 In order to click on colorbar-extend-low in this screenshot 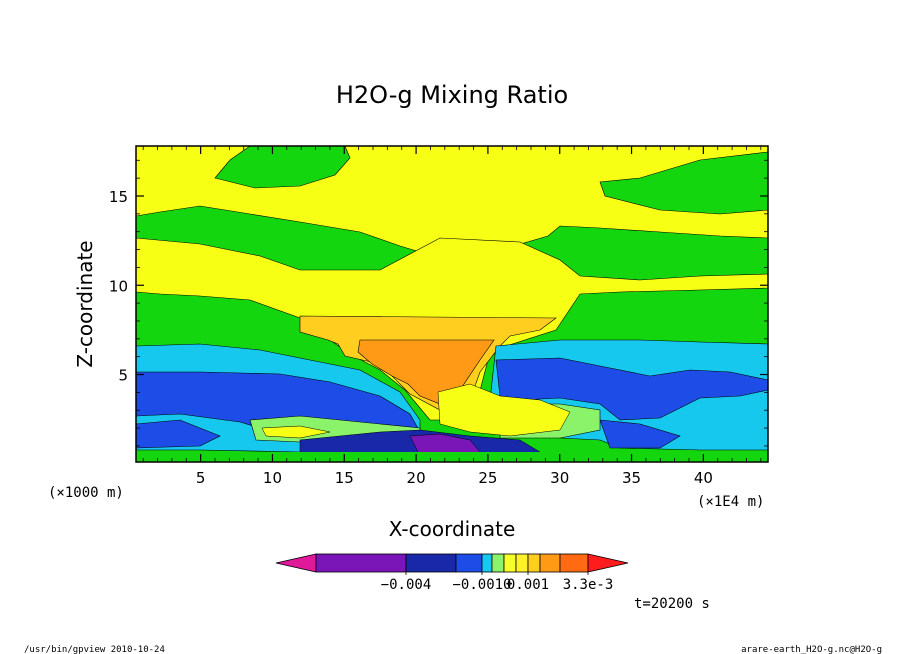, I will do `click(296, 563)`.